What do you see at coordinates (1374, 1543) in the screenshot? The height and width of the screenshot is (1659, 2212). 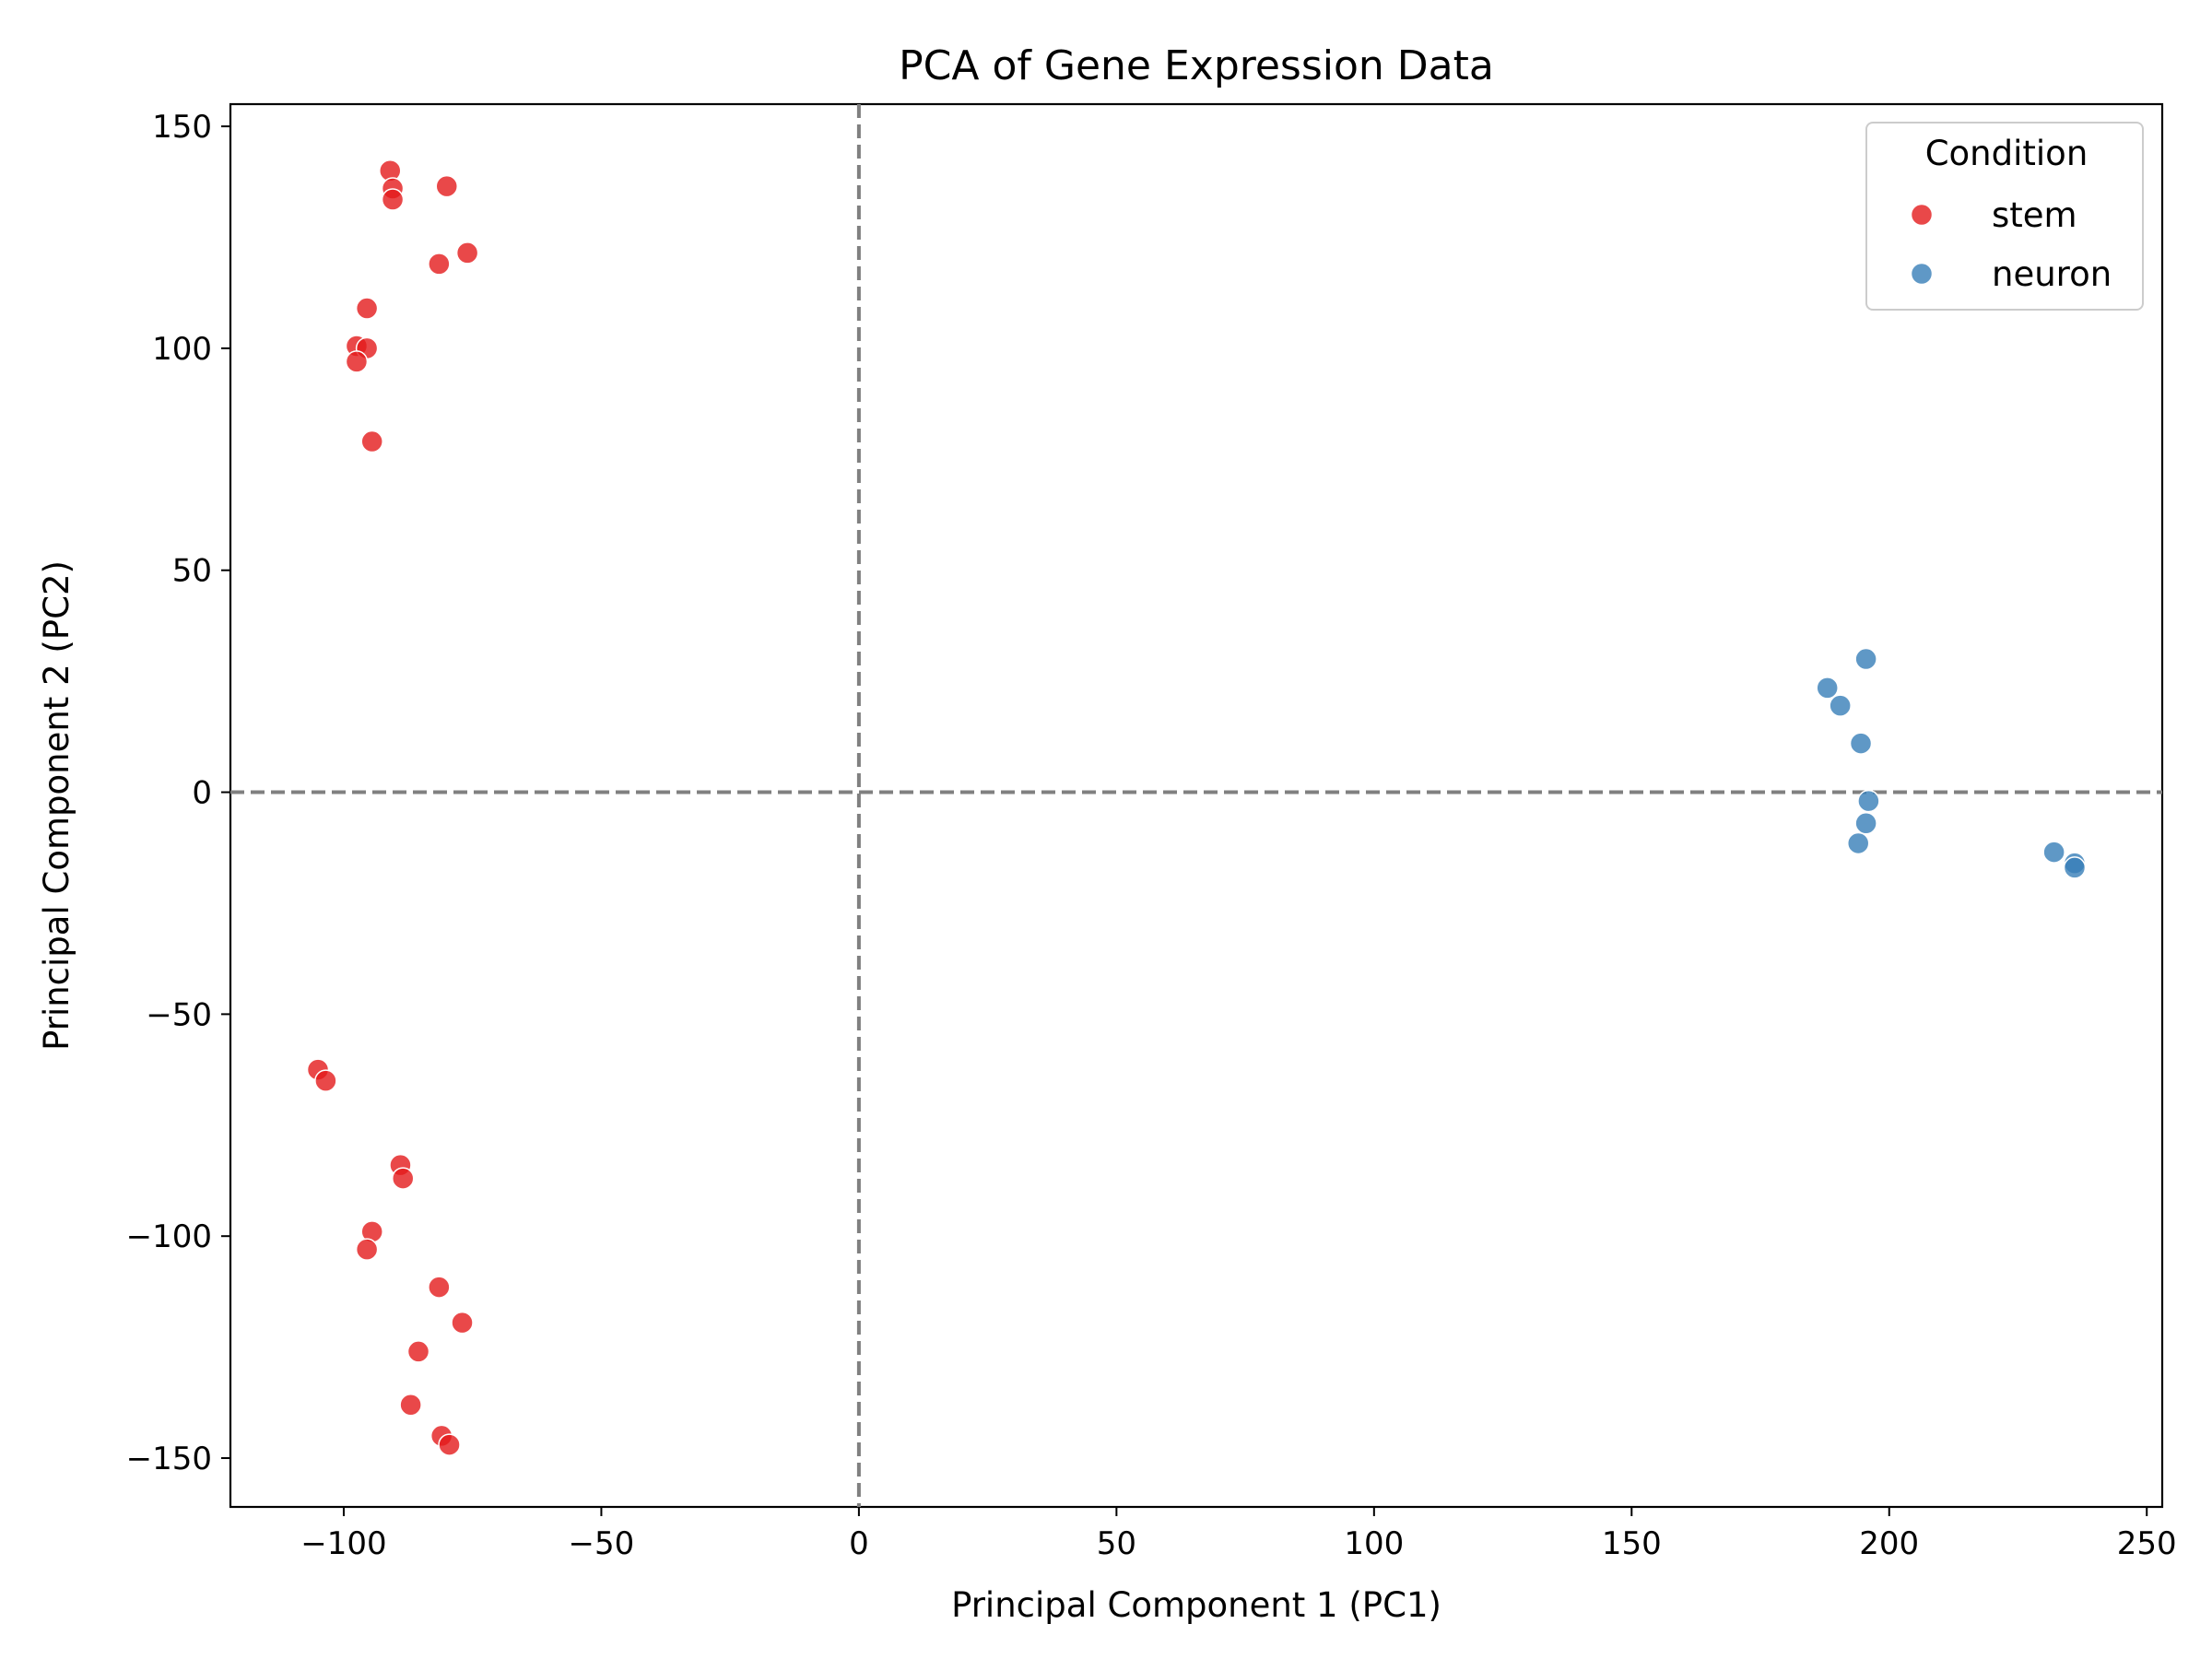 I see `x-tick-label: 100` at bounding box center [1374, 1543].